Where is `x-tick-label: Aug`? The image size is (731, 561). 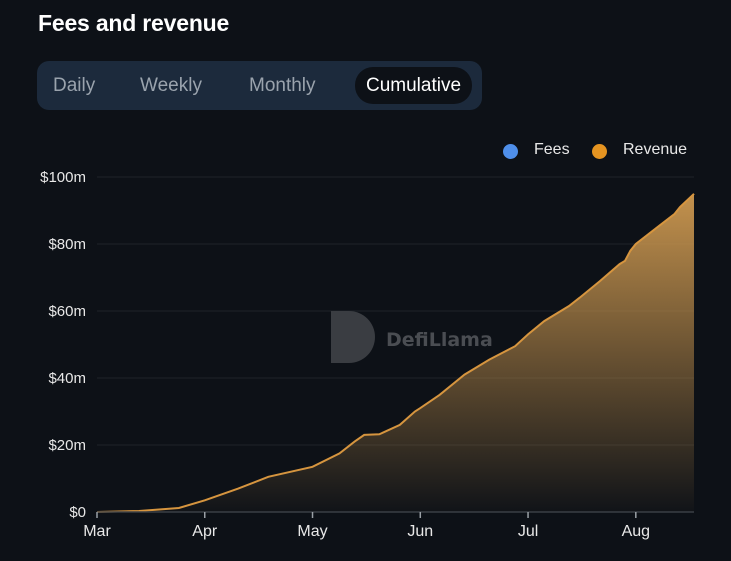
x-tick-label: Aug is located at coordinates (636, 531).